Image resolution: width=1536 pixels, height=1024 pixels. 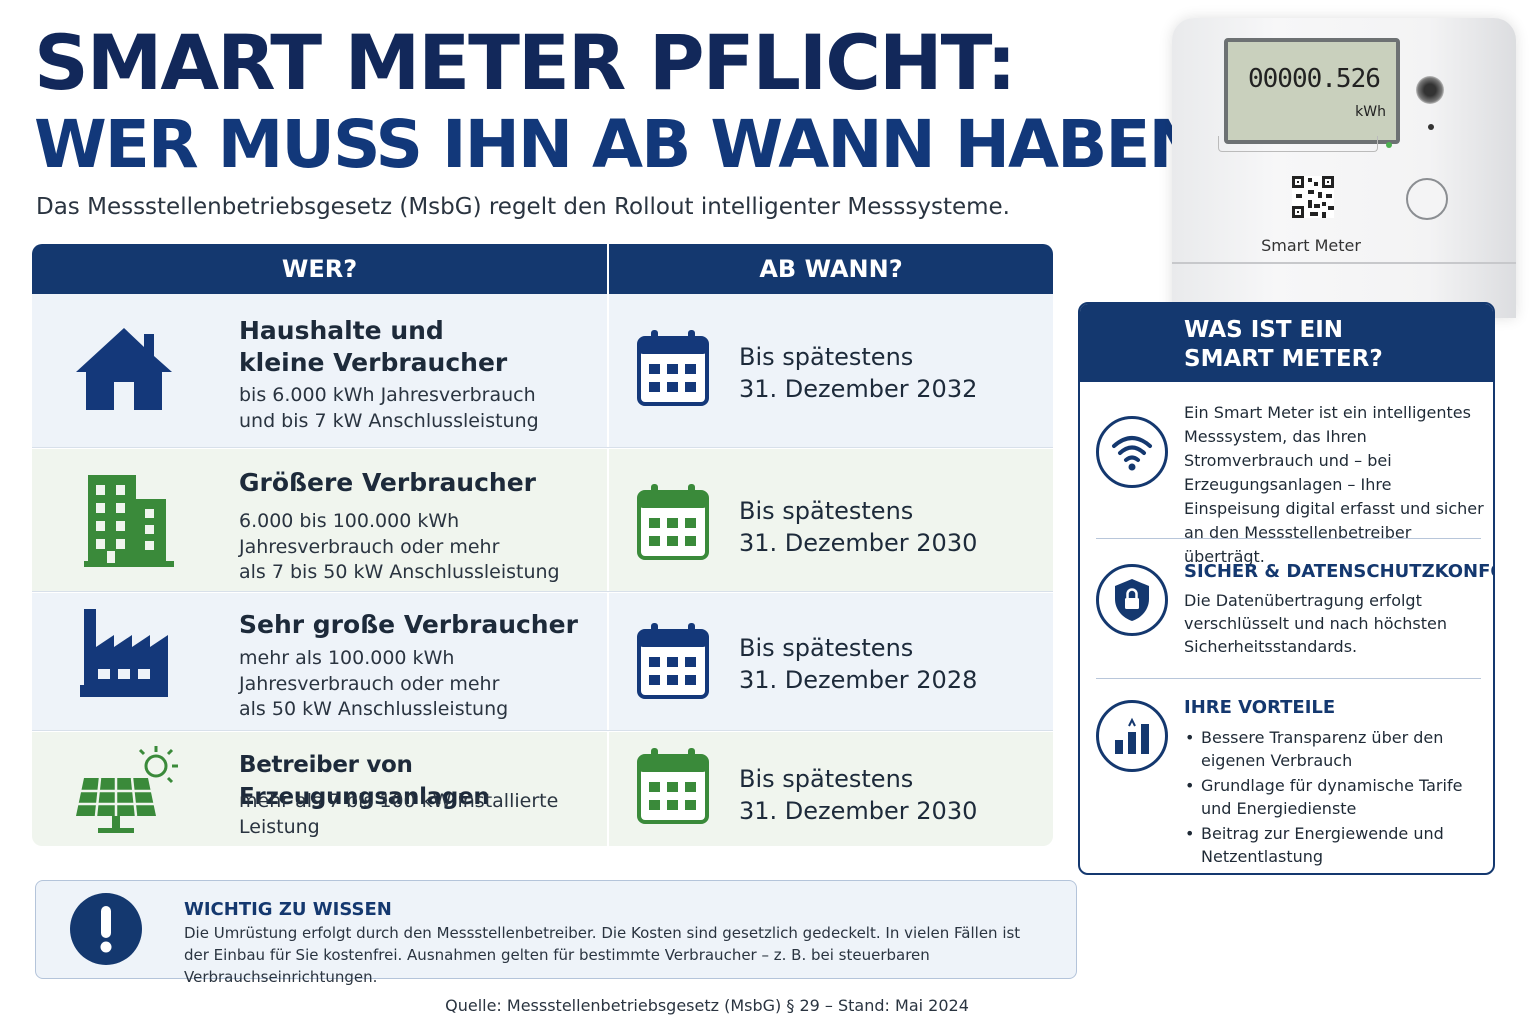 I want to click on row-title: Haushalte und kleine Verbraucher, so click(x=373, y=346).